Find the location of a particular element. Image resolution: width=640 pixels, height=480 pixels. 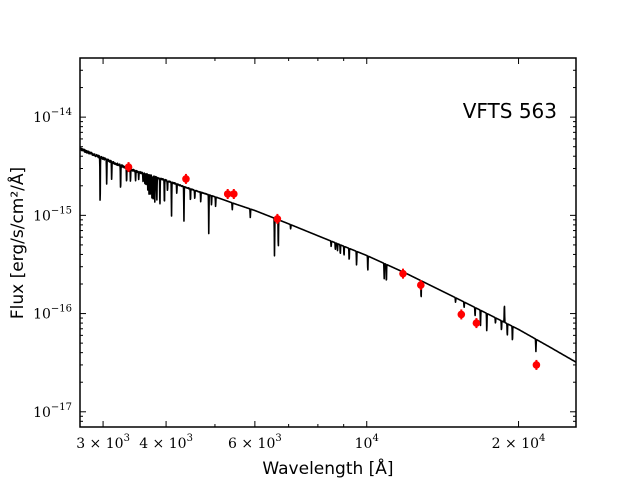

star-name-annotation: VFTS 563 is located at coordinates (510, 111).